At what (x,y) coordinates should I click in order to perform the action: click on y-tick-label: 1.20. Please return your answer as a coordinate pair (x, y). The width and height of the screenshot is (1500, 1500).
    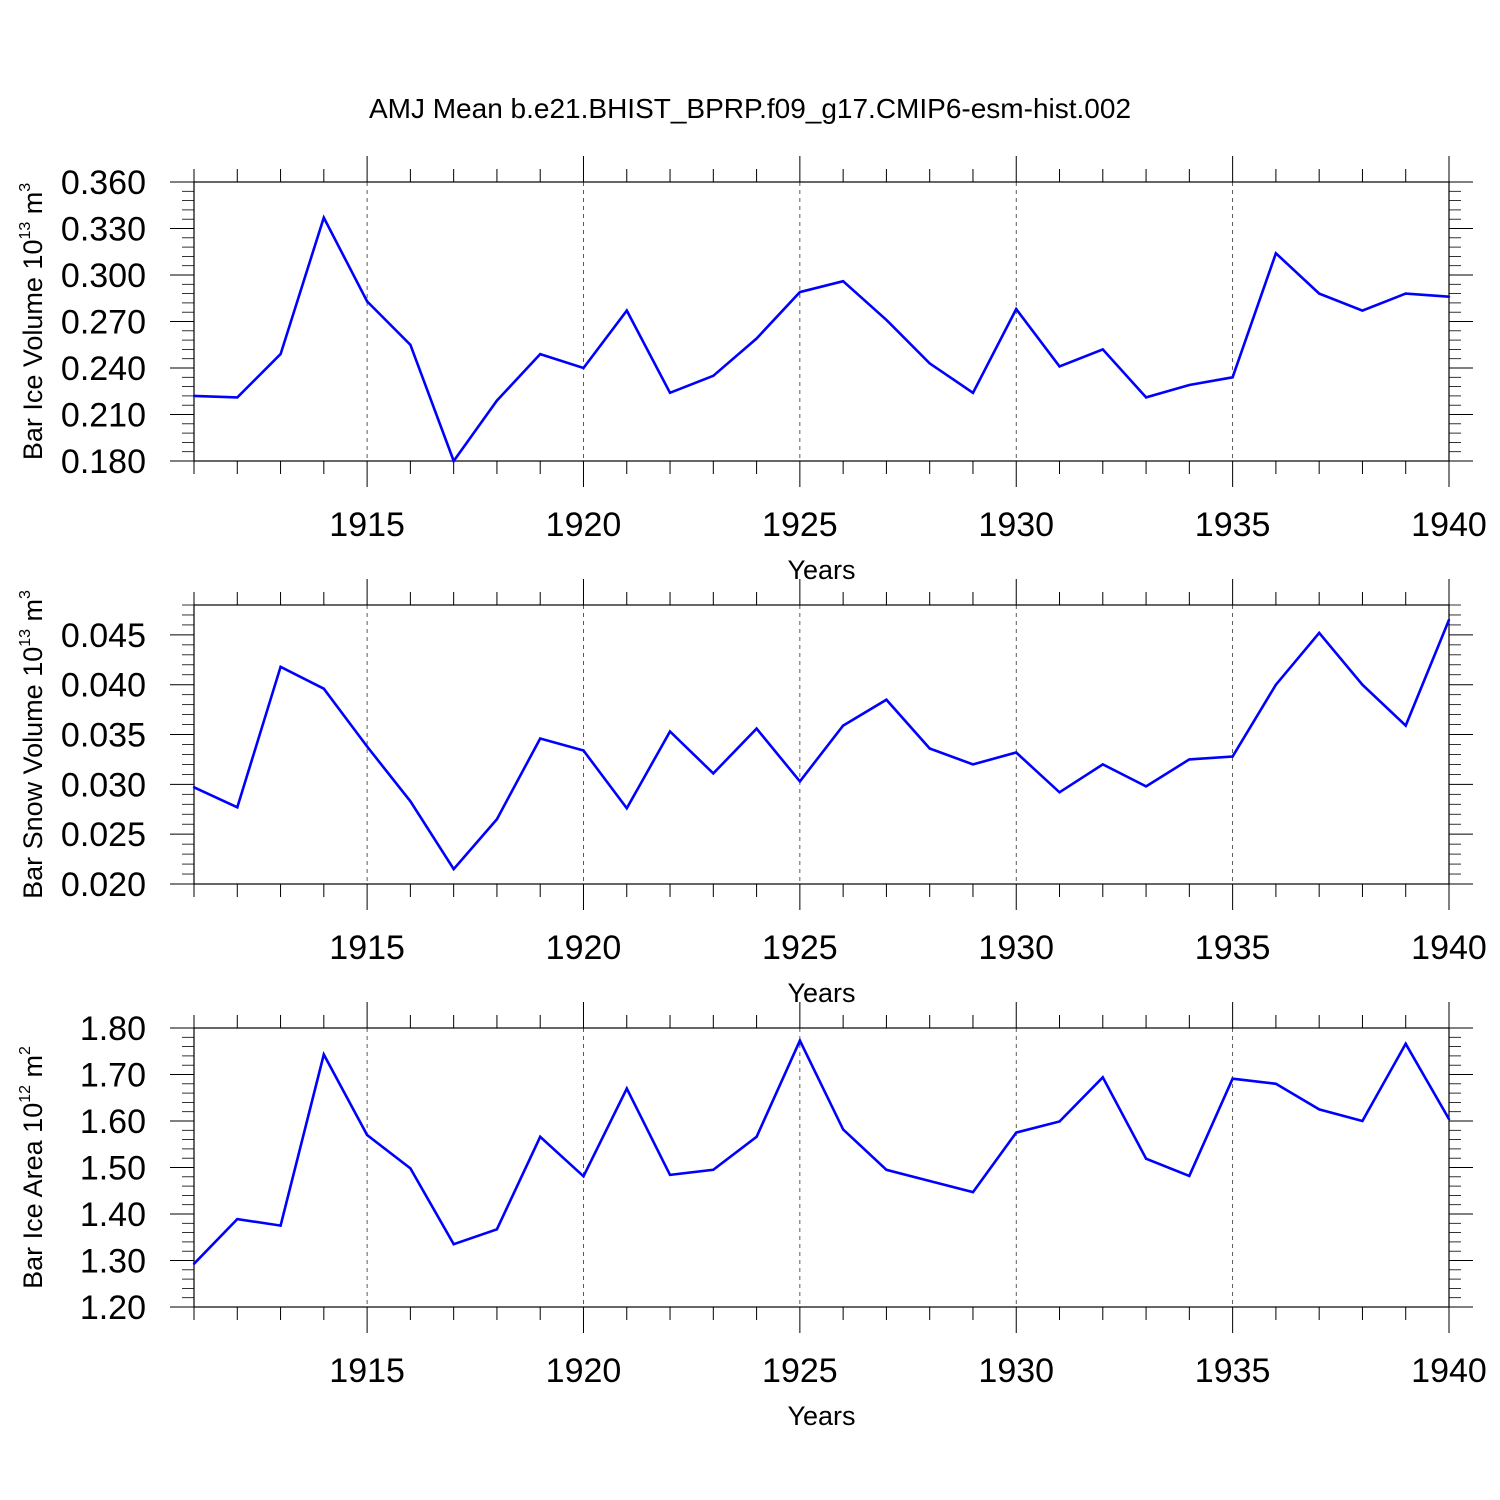
    Looking at the image, I should click on (113, 1308).